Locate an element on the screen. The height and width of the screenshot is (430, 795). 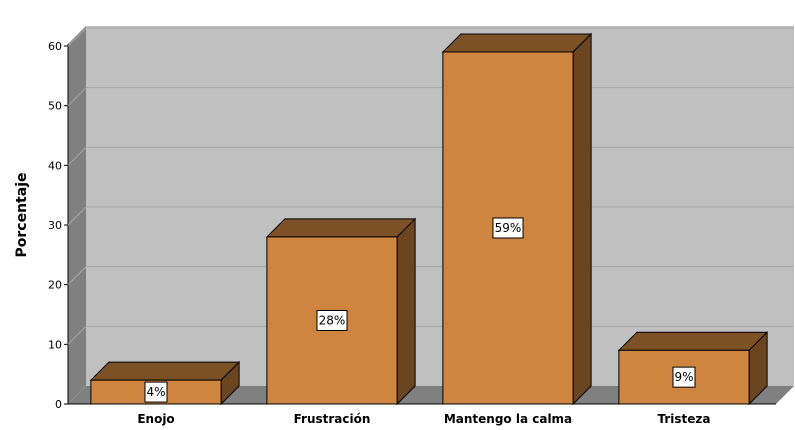
plot-left-wall is located at coordinates (77, 215).